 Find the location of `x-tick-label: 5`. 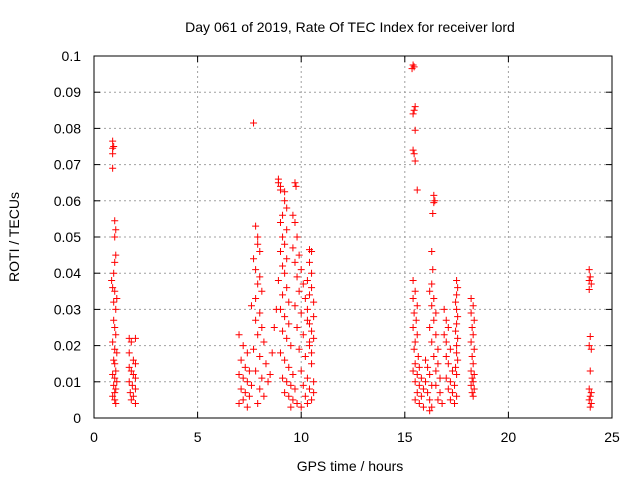

x-tick-label: 5 is located at coordinates (198, 437).